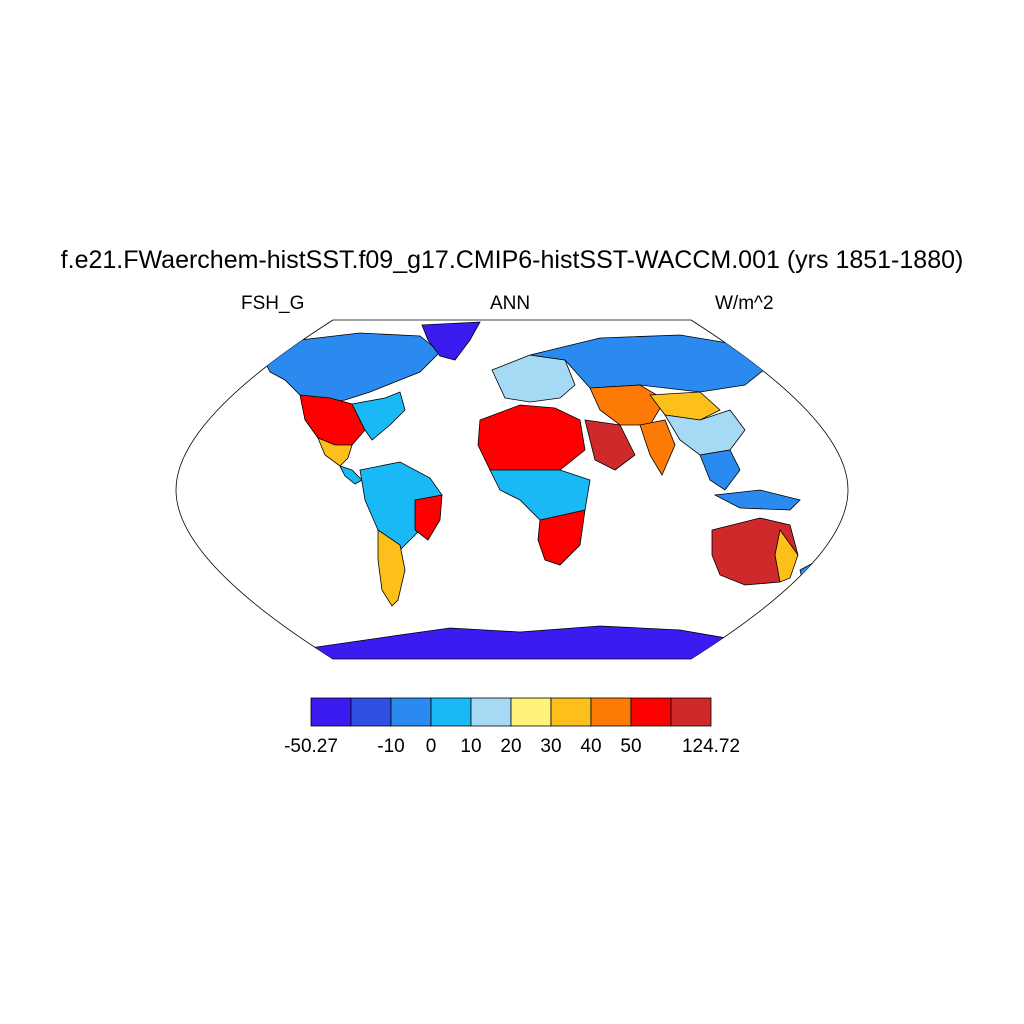  What do you see at coordinates (630, 746) in the screenshot?
I see `colorbar-tick-label: 50` at bounding box center [630, 746].